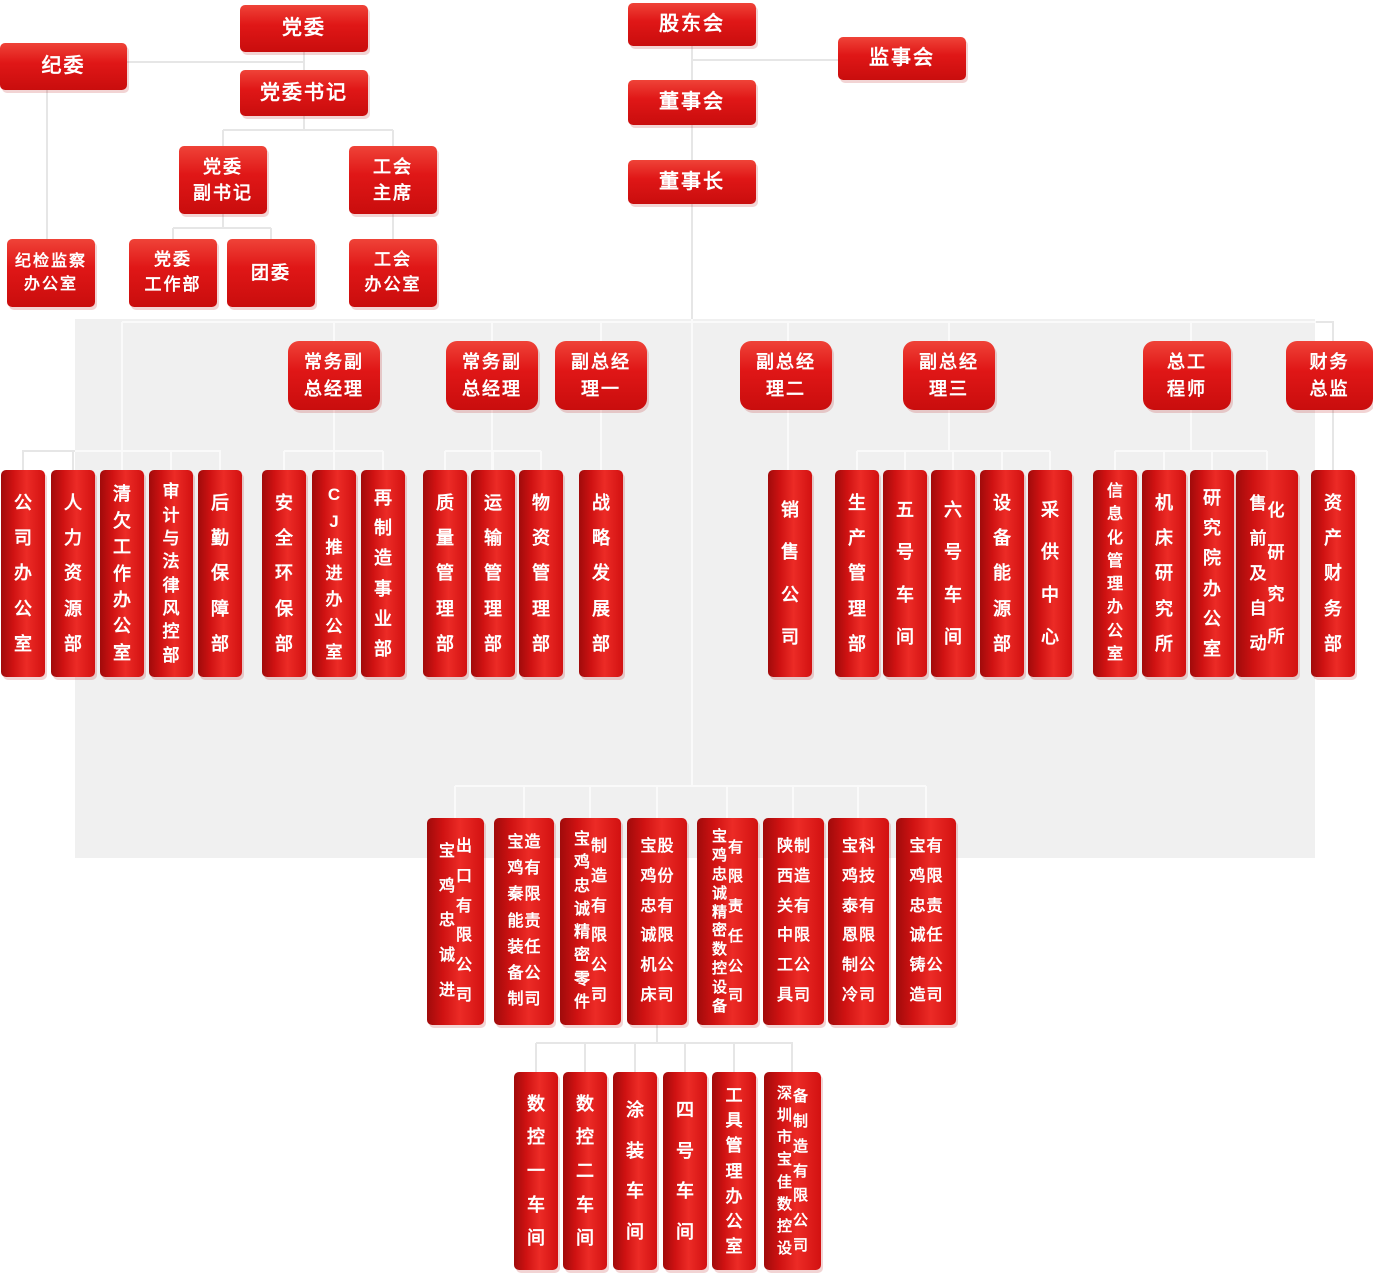 The image size is (1373, 1277). I want to click on node-label: 副总经 理三, so click(949, 375).